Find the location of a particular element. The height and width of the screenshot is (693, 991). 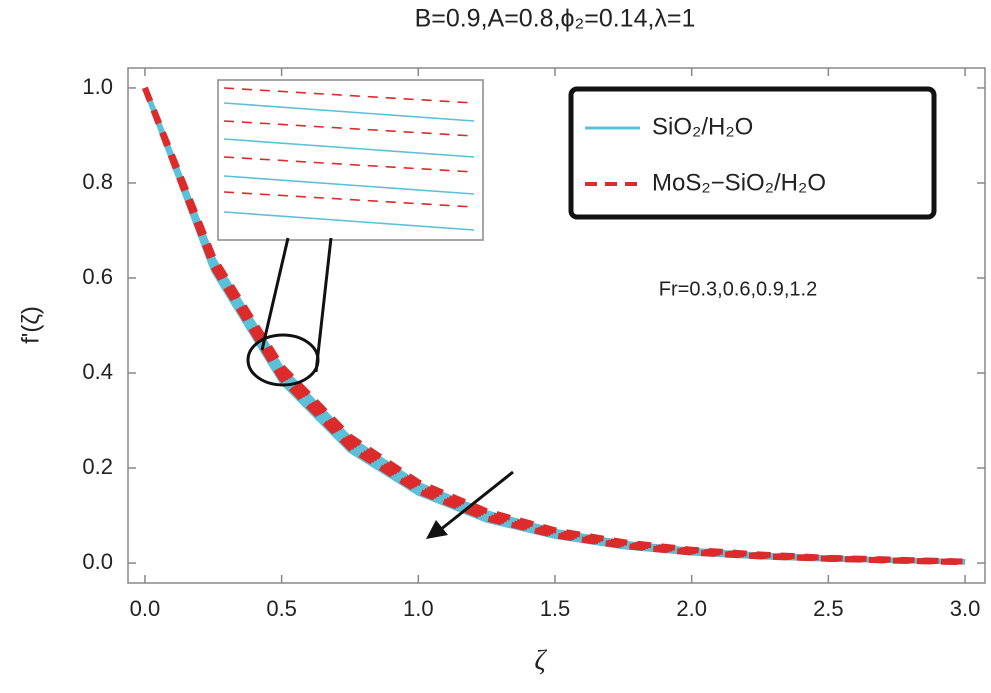

inset-frame is located at coordinates (350, 160).